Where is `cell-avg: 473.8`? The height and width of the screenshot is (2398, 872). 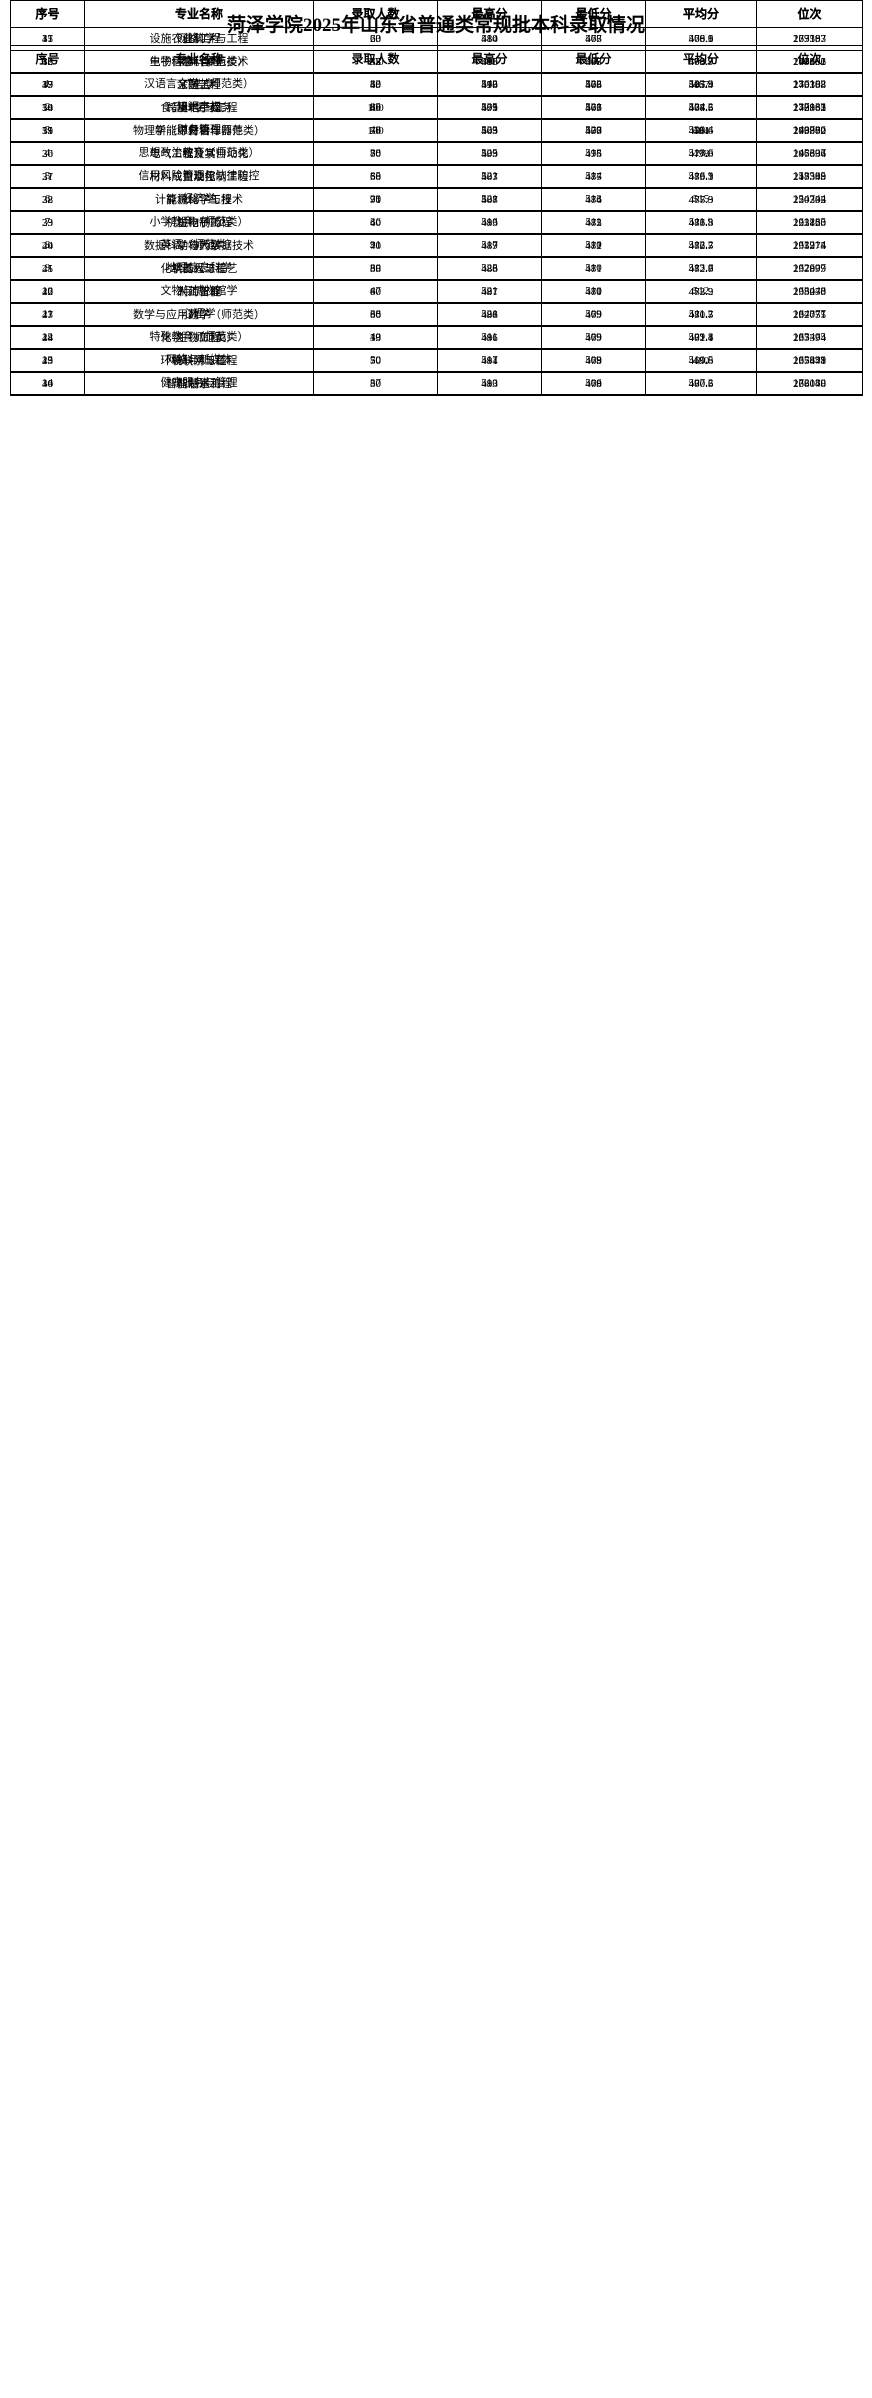
cell-avg: 473.8 is located at coordinates (701, 223).